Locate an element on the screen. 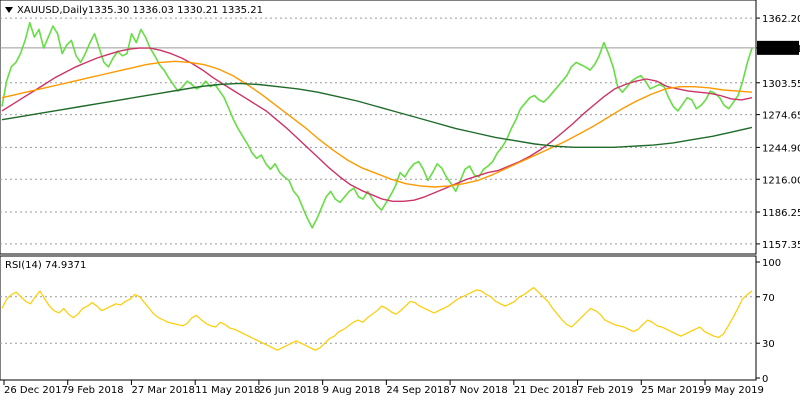 This screenshot has width=800, height=400. price-tick-label: 1157.35 is located at coordinates (781, 245).